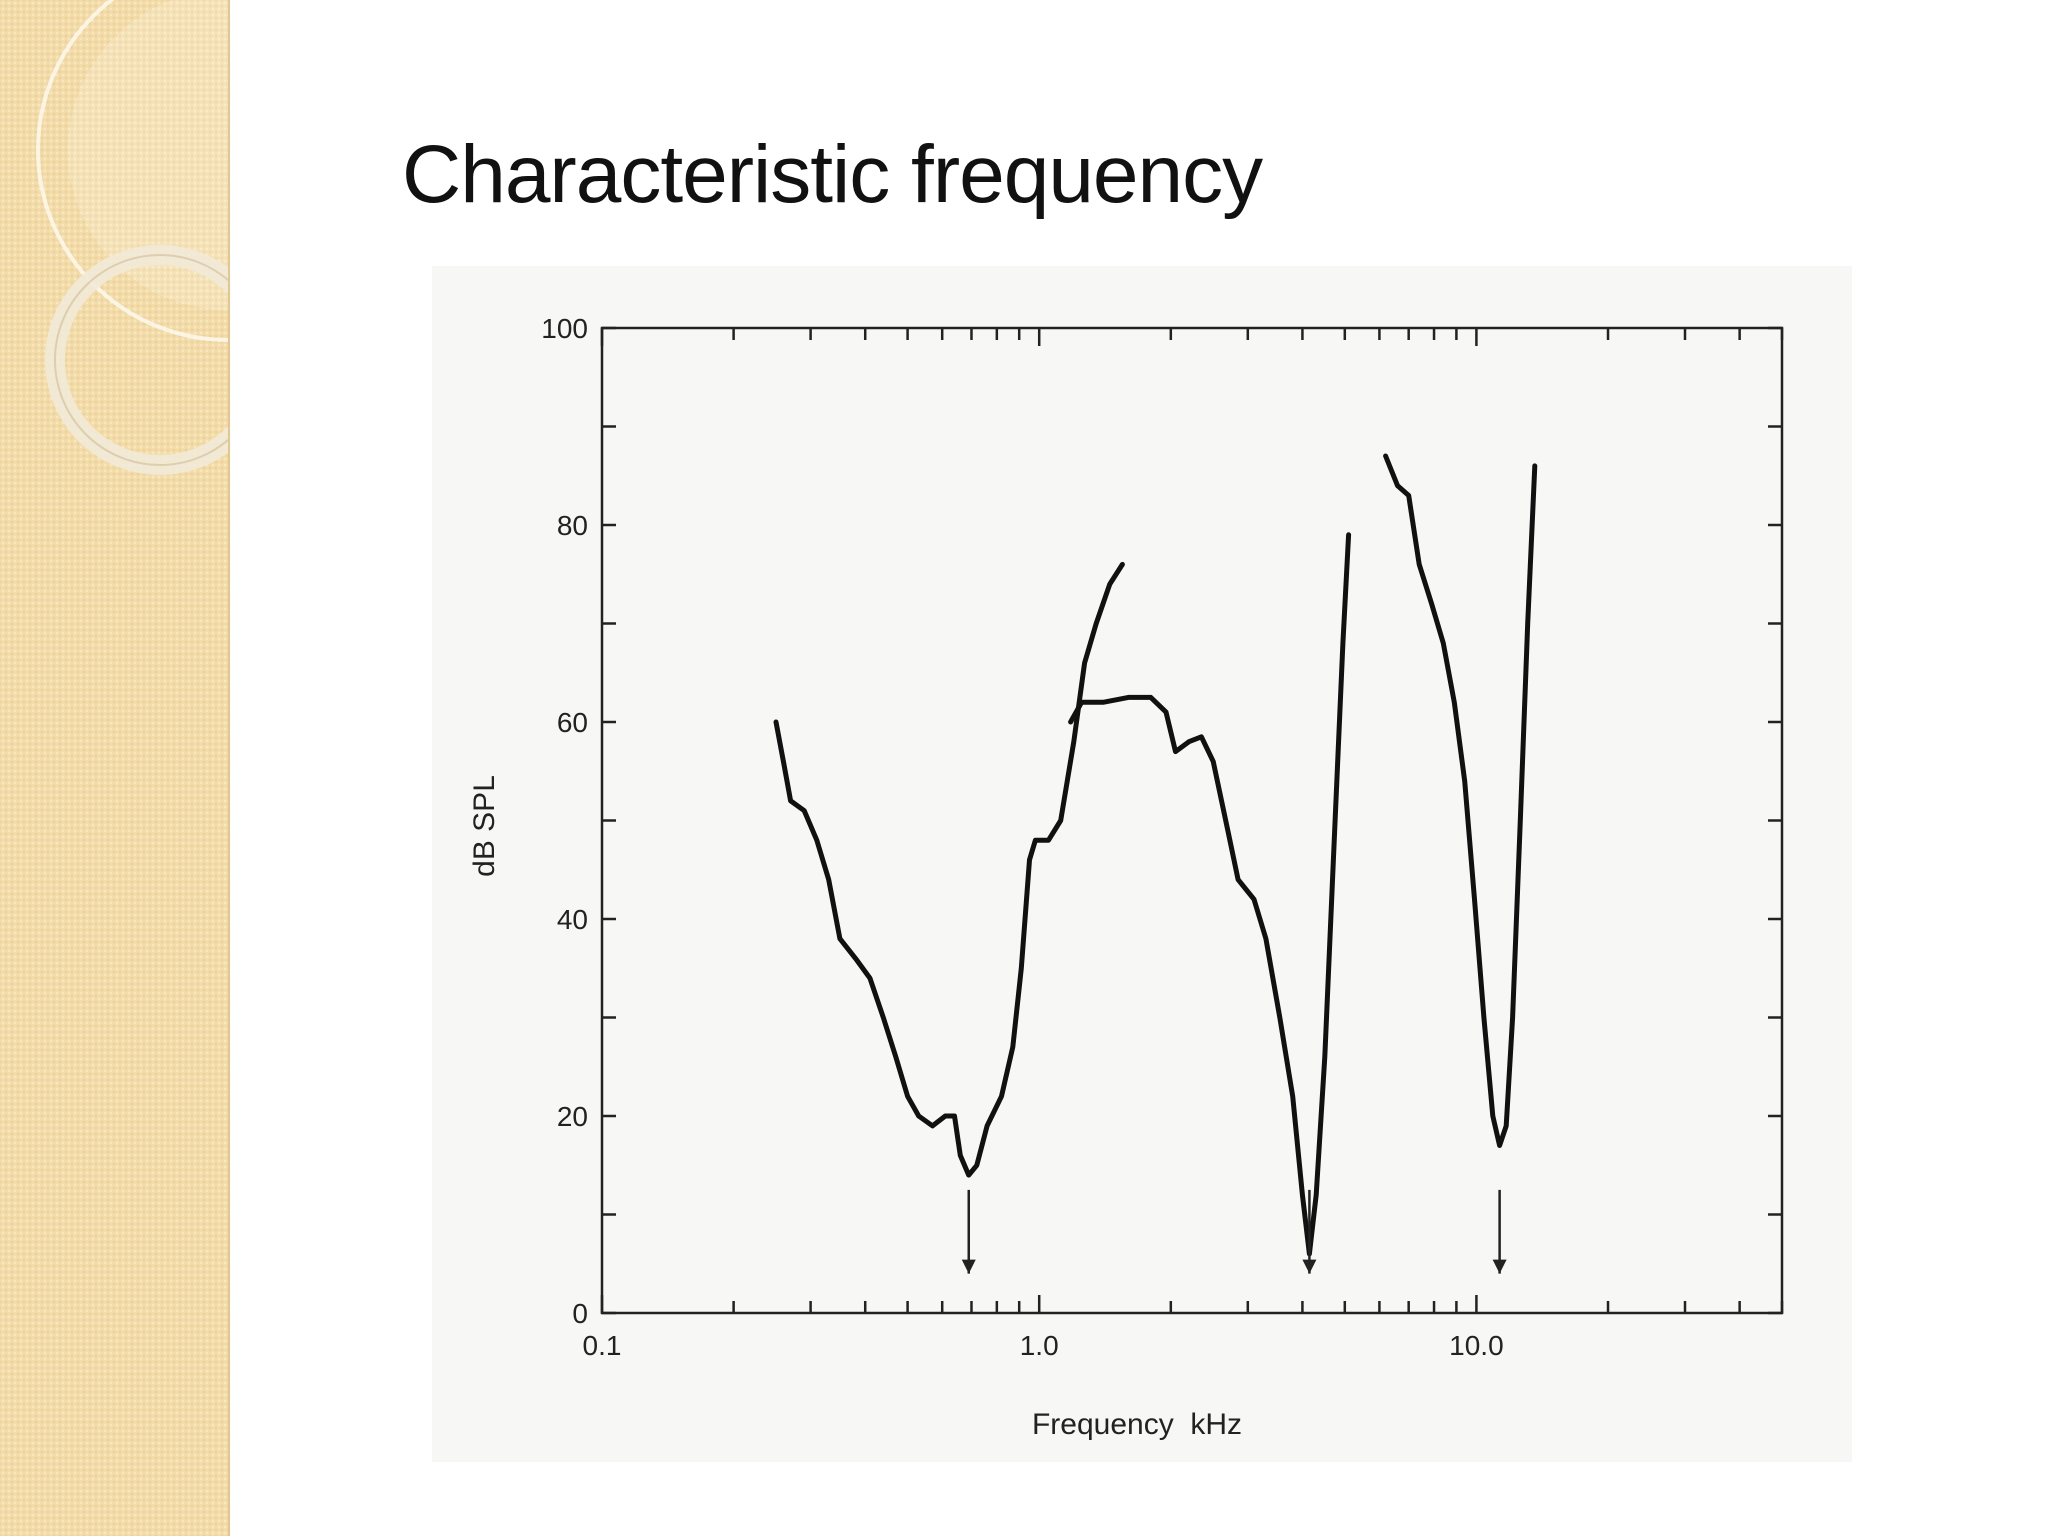 The width and height of the screenshot is (2048, 1536). Describe the element at coordinates (484, 826) in the screenshot. I see `y-axis-title: dB SPL` at that location.